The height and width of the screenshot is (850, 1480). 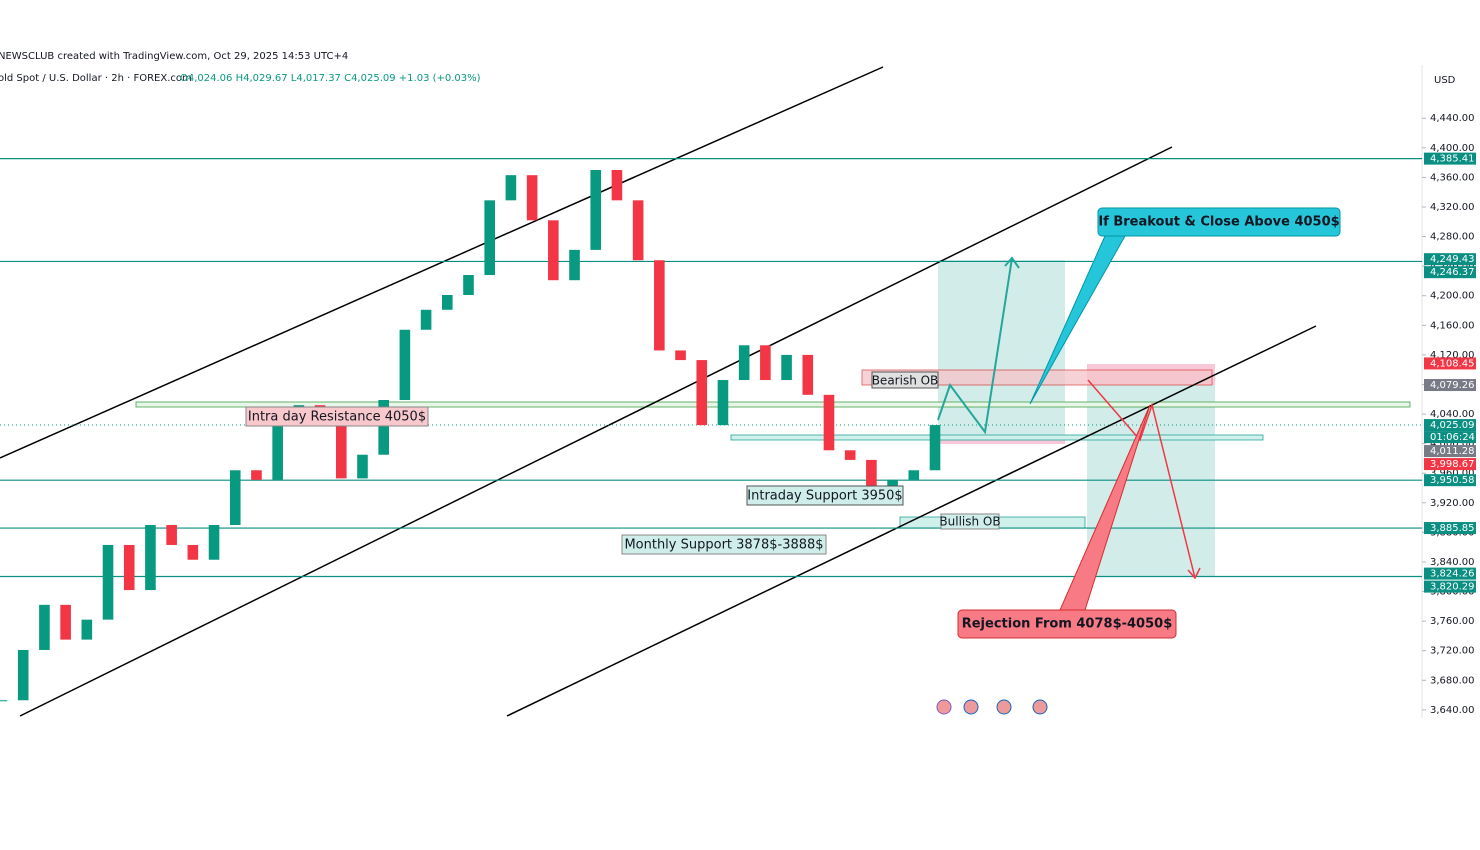 I want to click on symbol: old Spot / U.S. Dollar · 2h · FOREX.com, so click(x=96, y=78).